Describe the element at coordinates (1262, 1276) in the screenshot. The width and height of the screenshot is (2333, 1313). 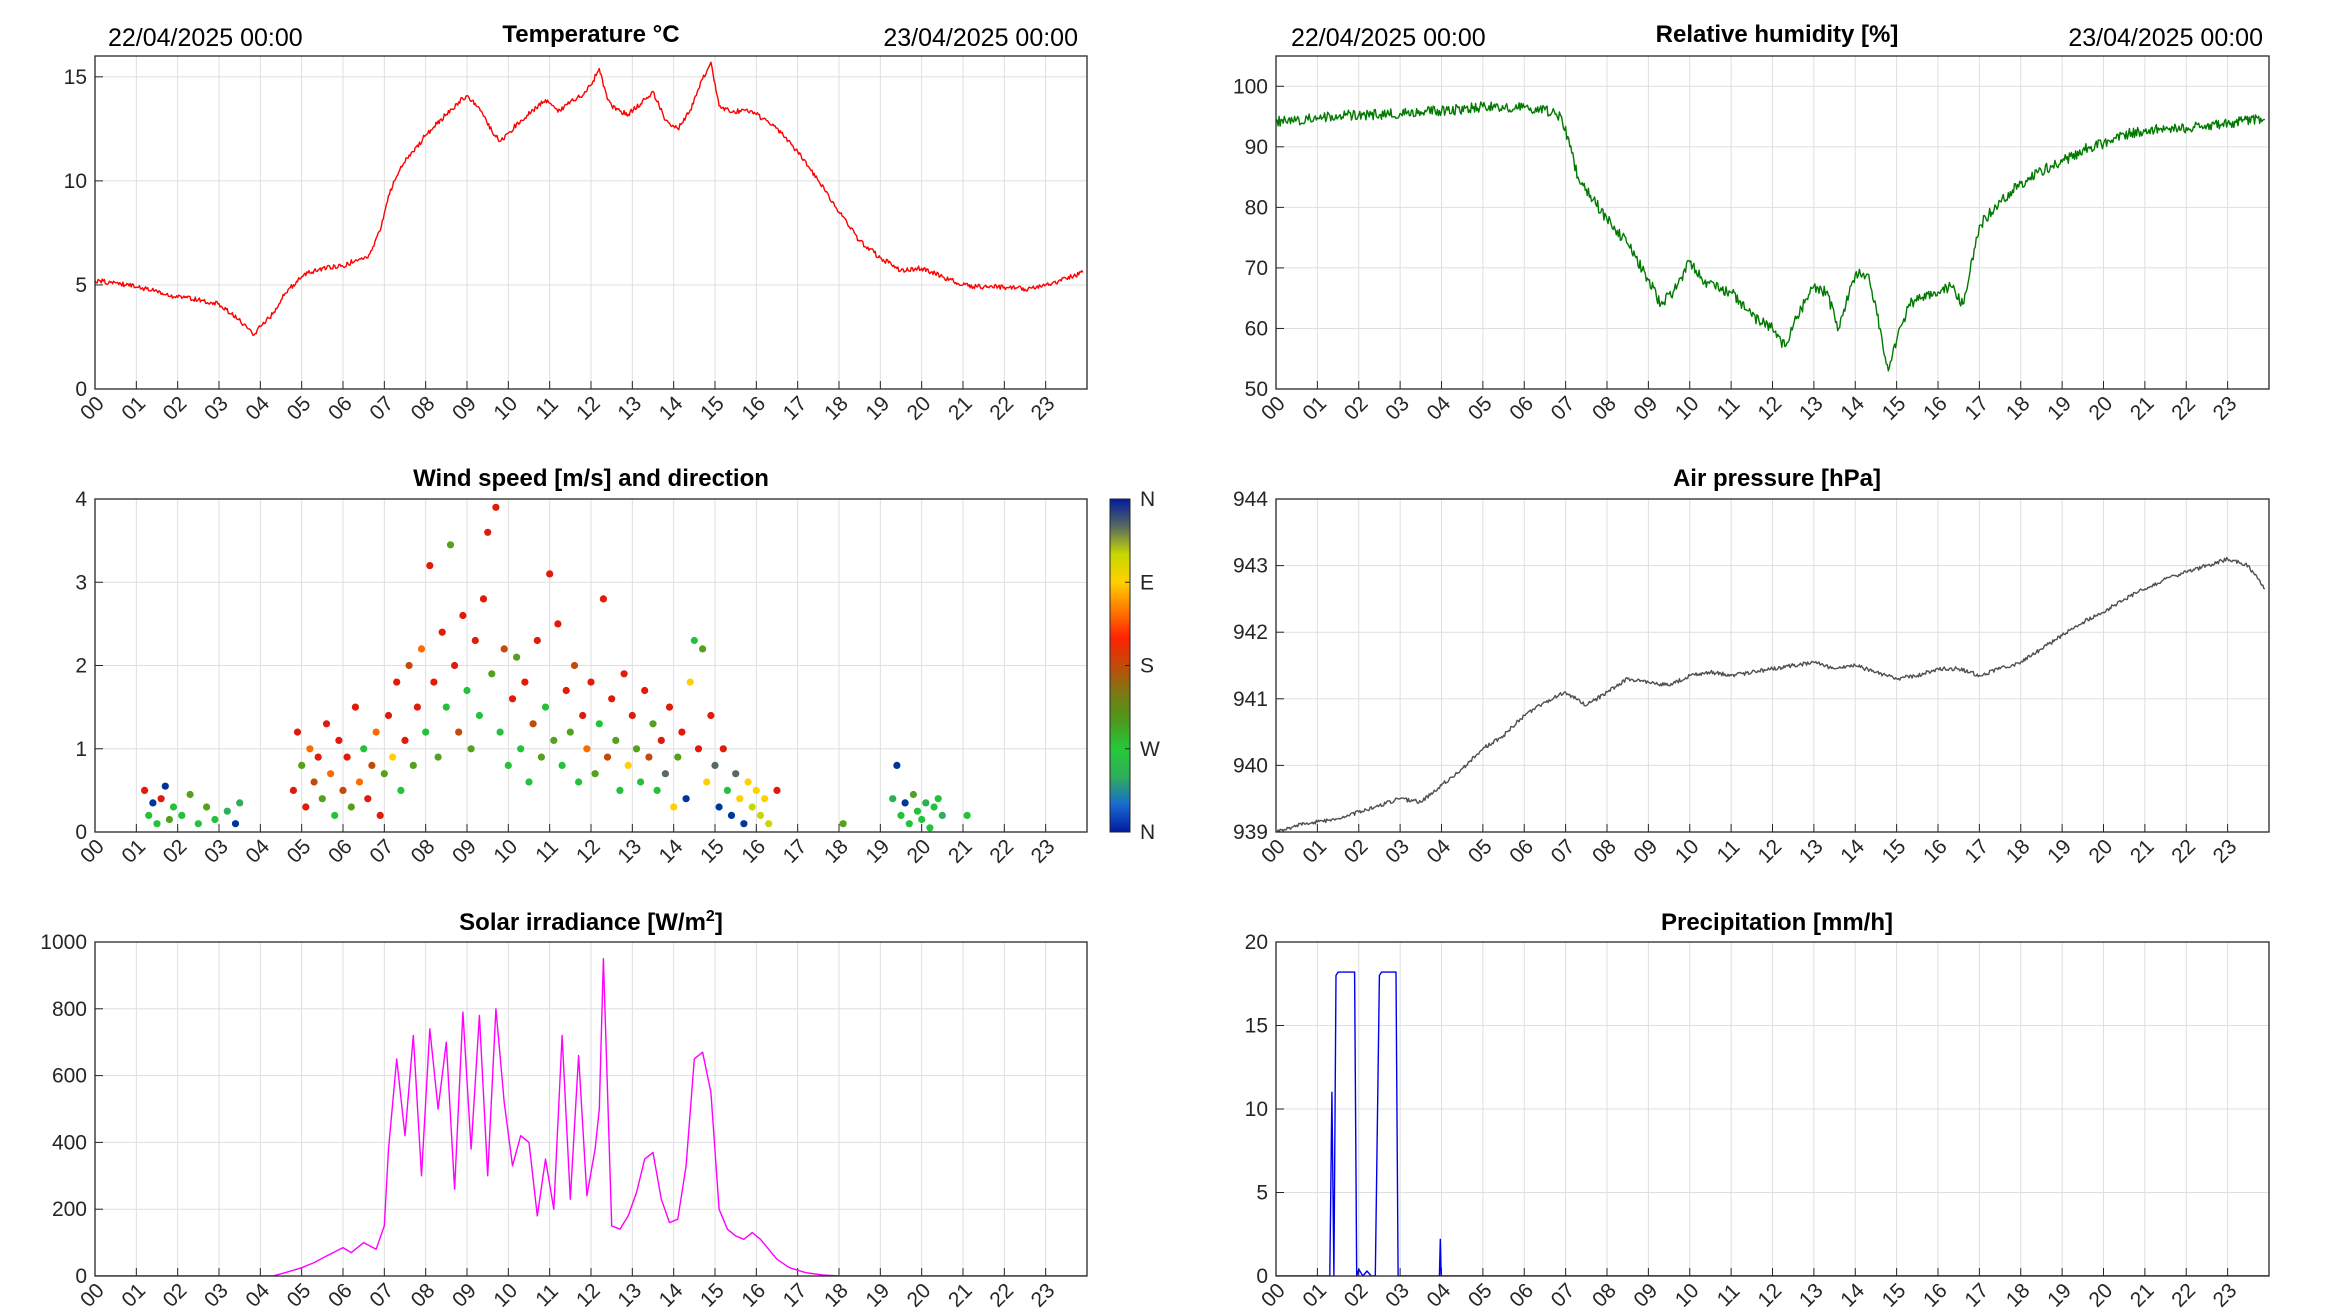
I see `y-tick-label: 0` at that location.